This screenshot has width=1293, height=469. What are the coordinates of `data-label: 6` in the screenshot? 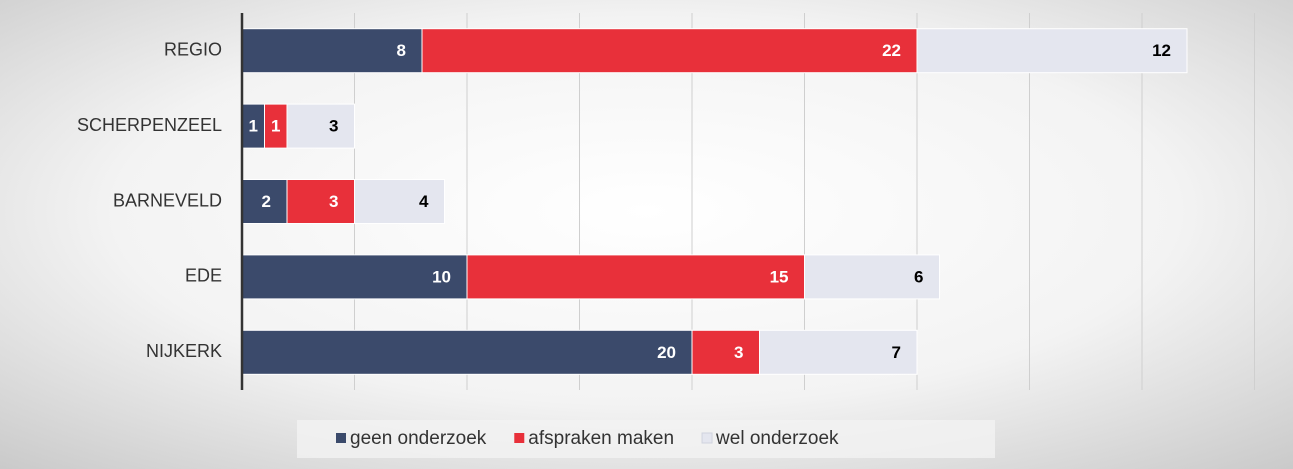 It's located at (918, 276).